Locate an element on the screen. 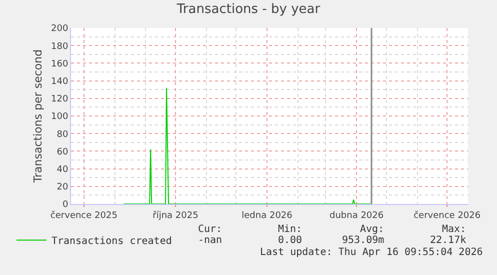  y-tick-label: 120 is located at coordinates (59, 99).